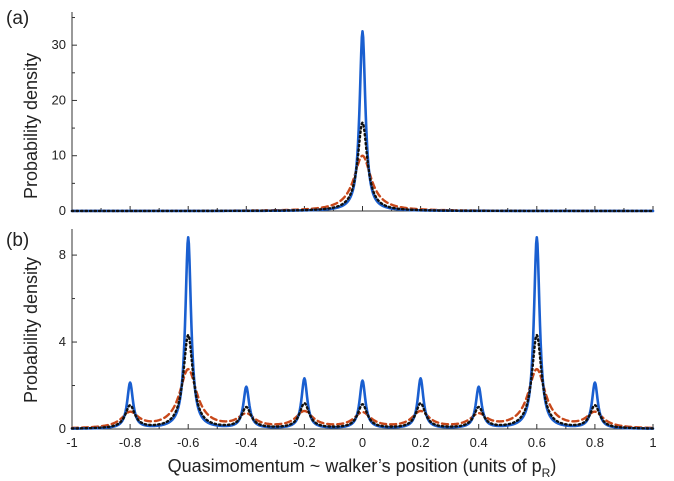 This screenshot has height=481, width=674. Describe the element at coordinates (130, 442) in the screenshot. I see `panel-b-x-tick-label: -0.8` at that location.